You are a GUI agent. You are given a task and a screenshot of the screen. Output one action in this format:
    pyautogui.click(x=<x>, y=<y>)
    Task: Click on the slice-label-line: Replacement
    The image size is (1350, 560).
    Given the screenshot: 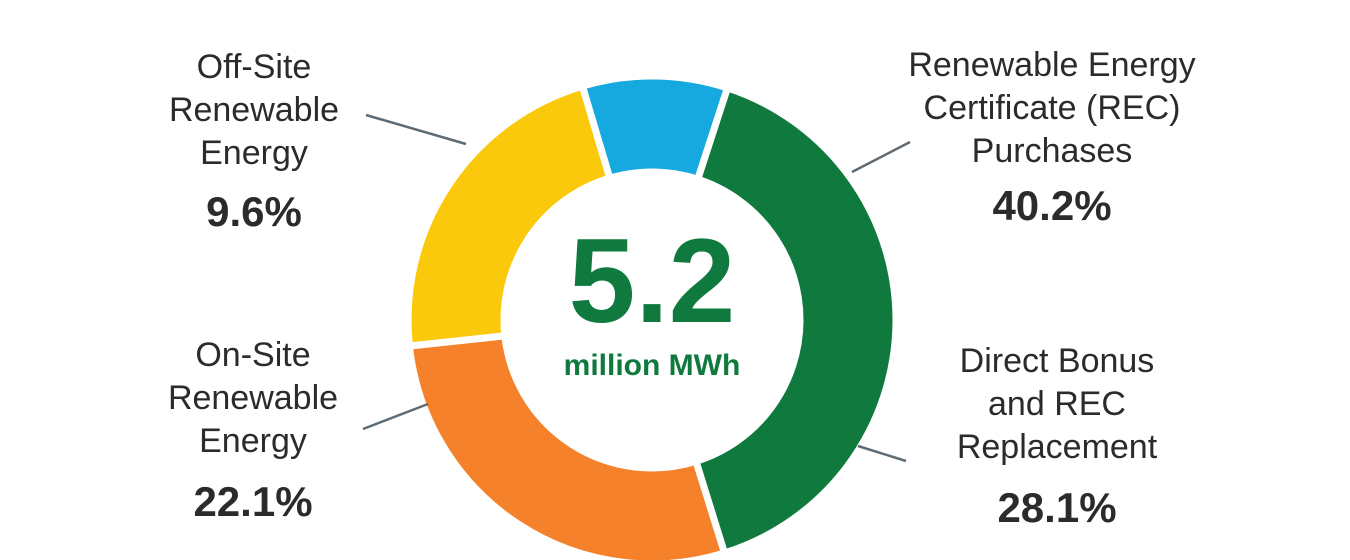 What is the action you would take?
    pyautogui.click(x=1057, y=447)
    